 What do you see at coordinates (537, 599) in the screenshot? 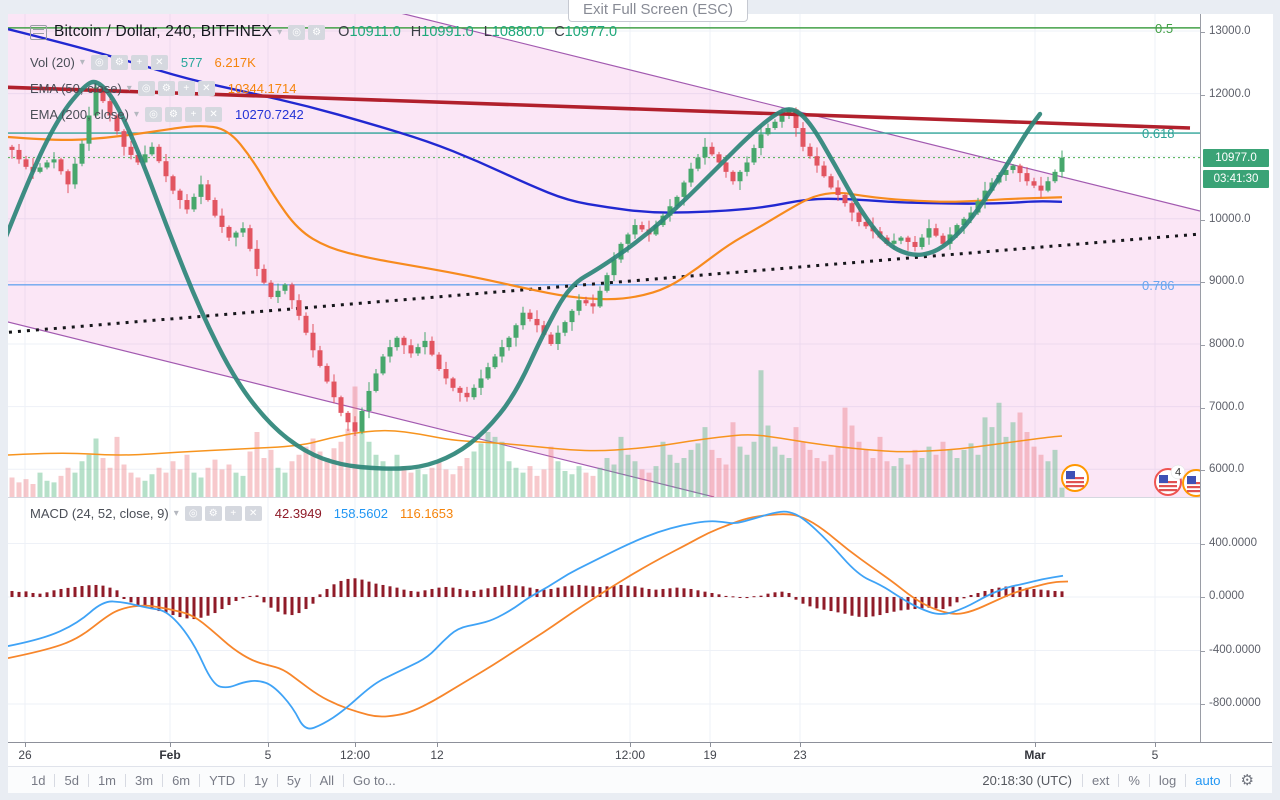
I see `macd-histogram` at bounding box center [537, 599].